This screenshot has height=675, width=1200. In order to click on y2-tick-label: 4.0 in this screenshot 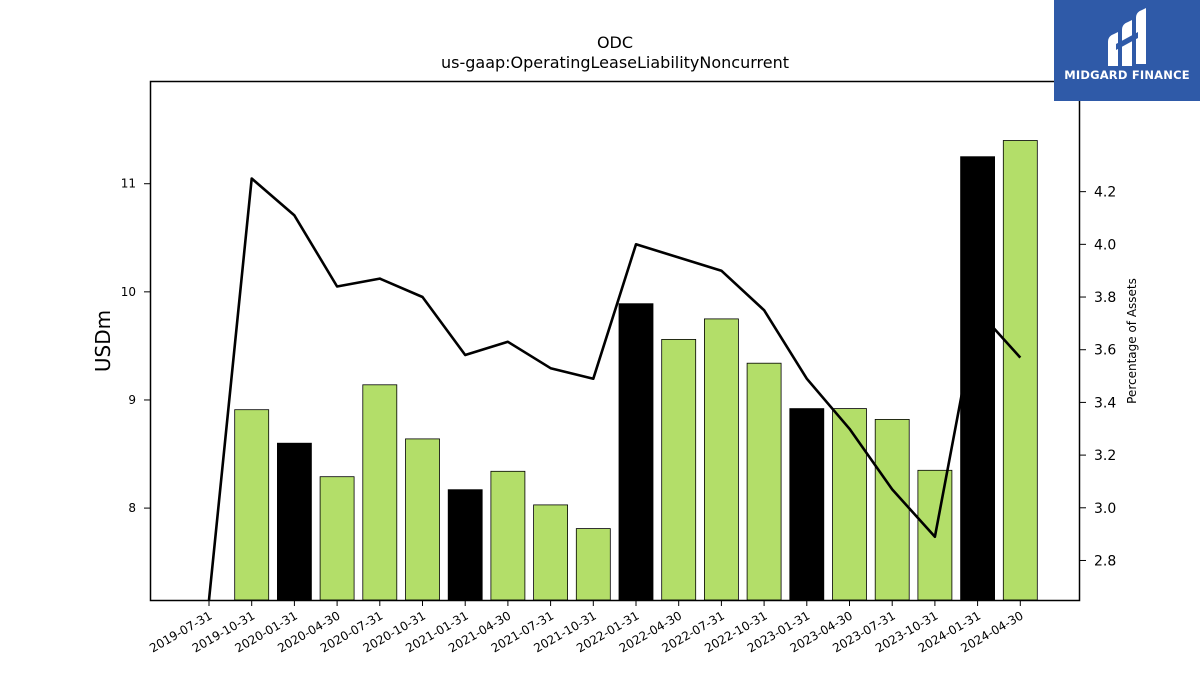, I will do `click(1105, 245)`.